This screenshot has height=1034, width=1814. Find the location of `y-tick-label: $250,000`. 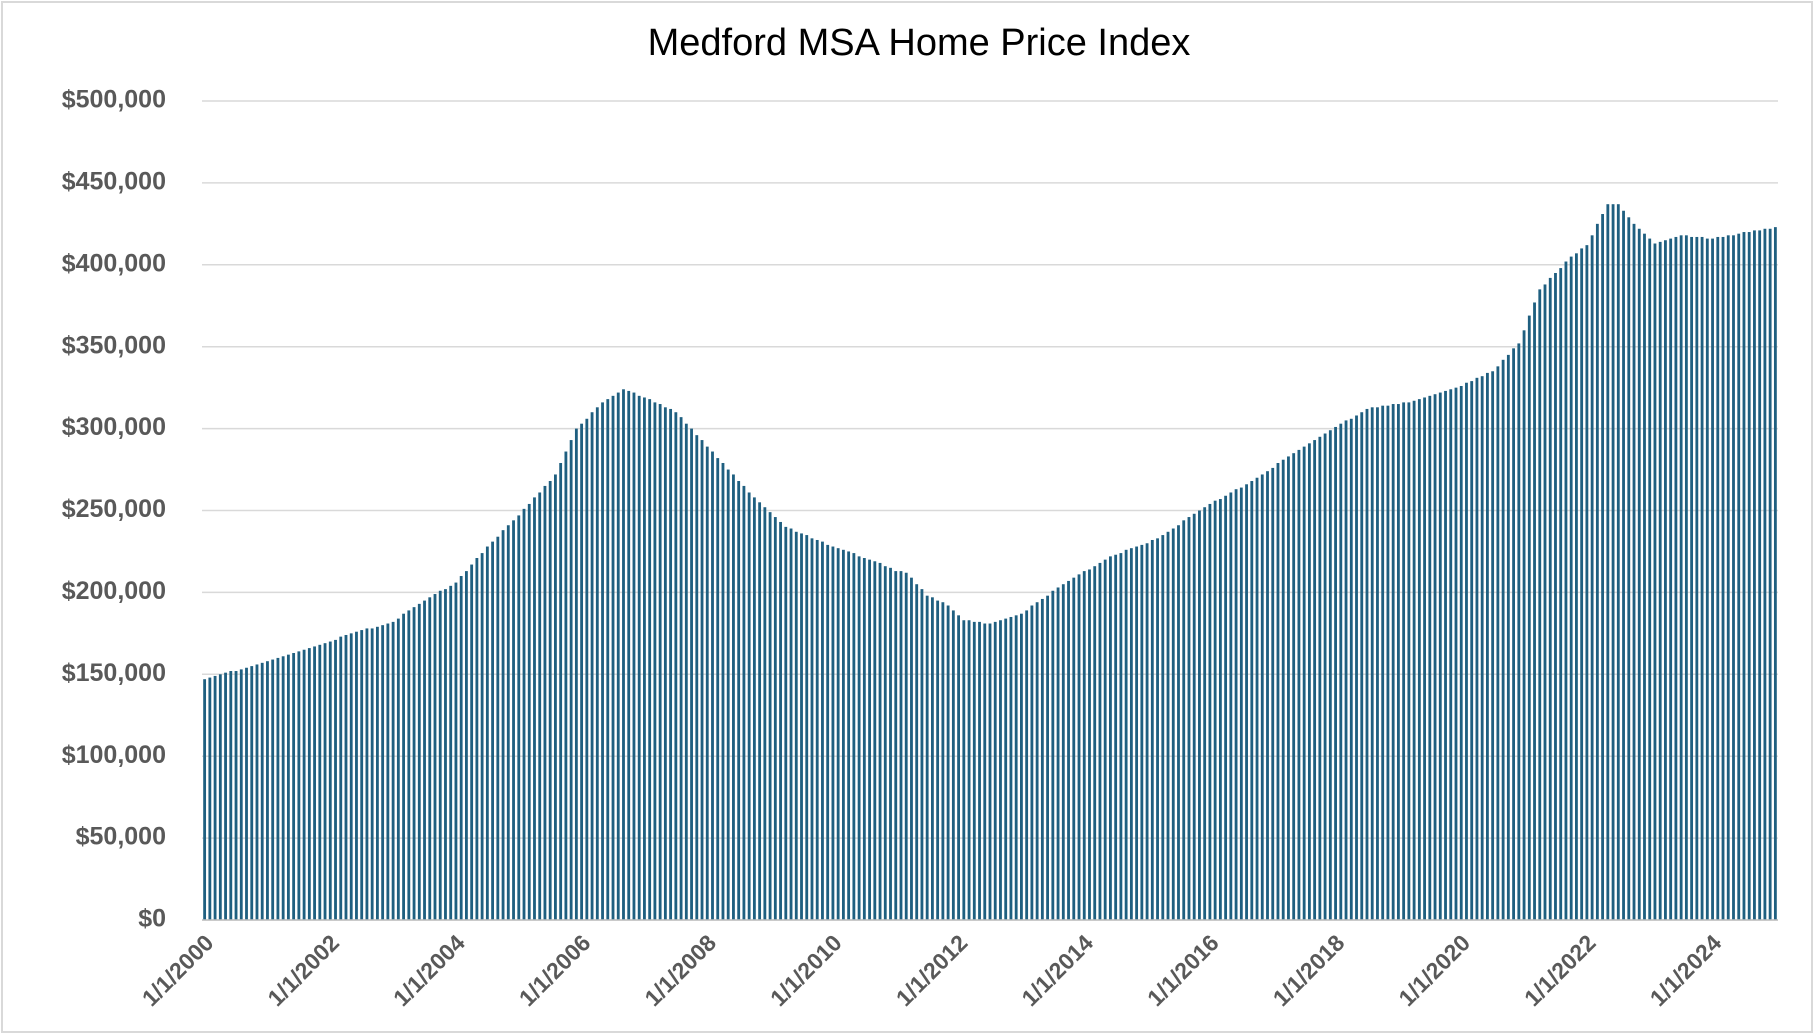

y-tick-label: $250,000 is located at coordinates (114, 509).